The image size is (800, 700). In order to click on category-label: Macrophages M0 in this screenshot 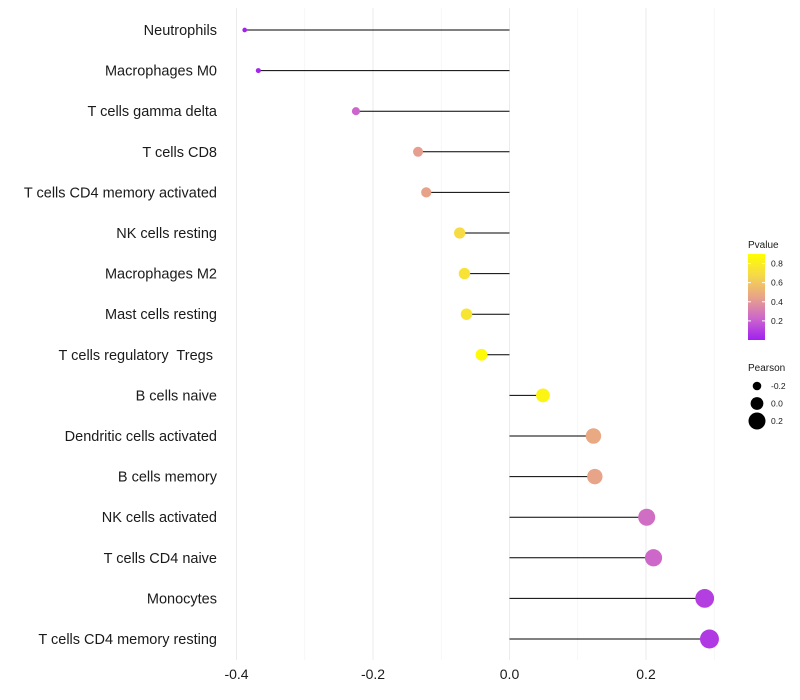, I will do `click(161, 72)`.